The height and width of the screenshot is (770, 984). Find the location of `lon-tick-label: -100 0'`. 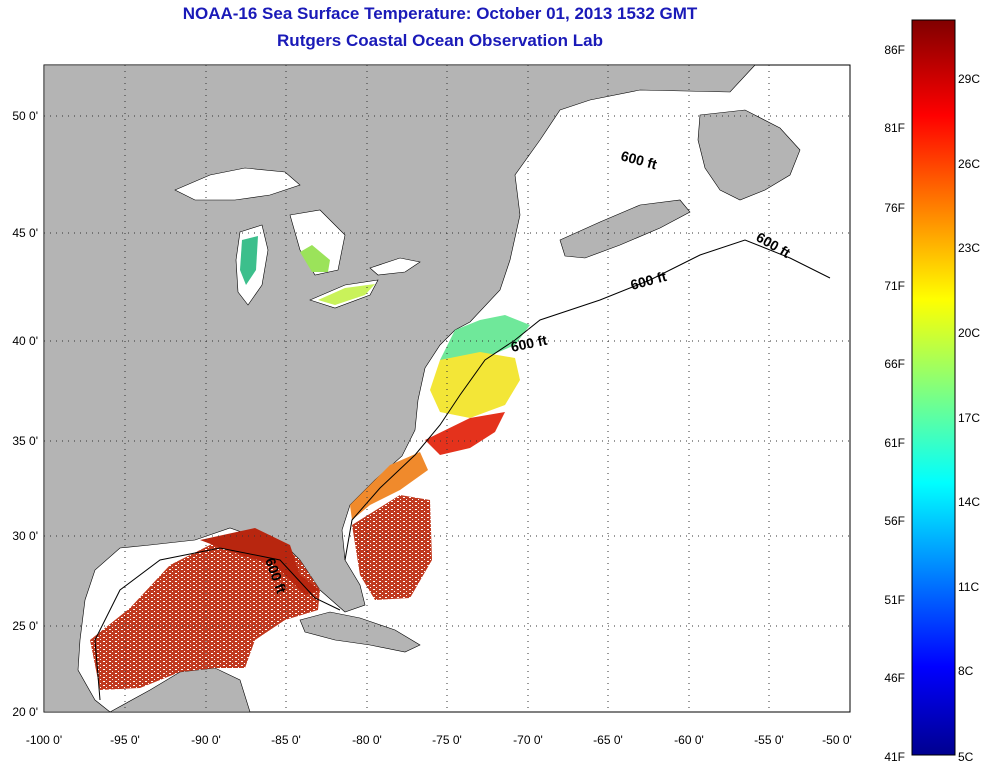

lon-tick-label: -100 0' is located at coordinates (44, 740).